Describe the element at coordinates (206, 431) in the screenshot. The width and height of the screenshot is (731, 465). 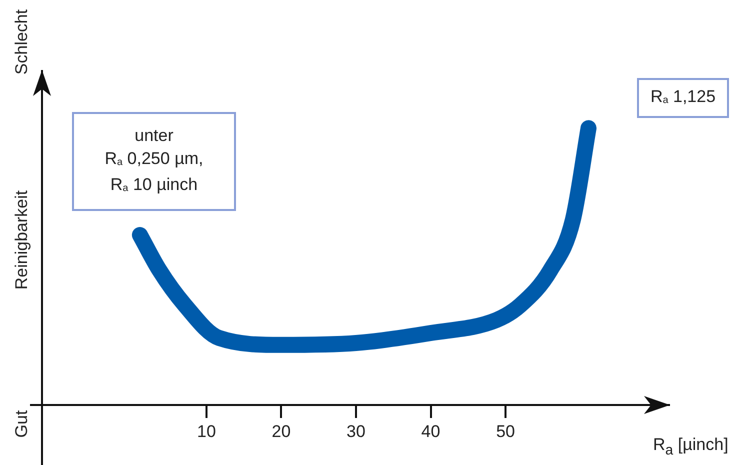
I see `x-tick-label: 10` at that location.